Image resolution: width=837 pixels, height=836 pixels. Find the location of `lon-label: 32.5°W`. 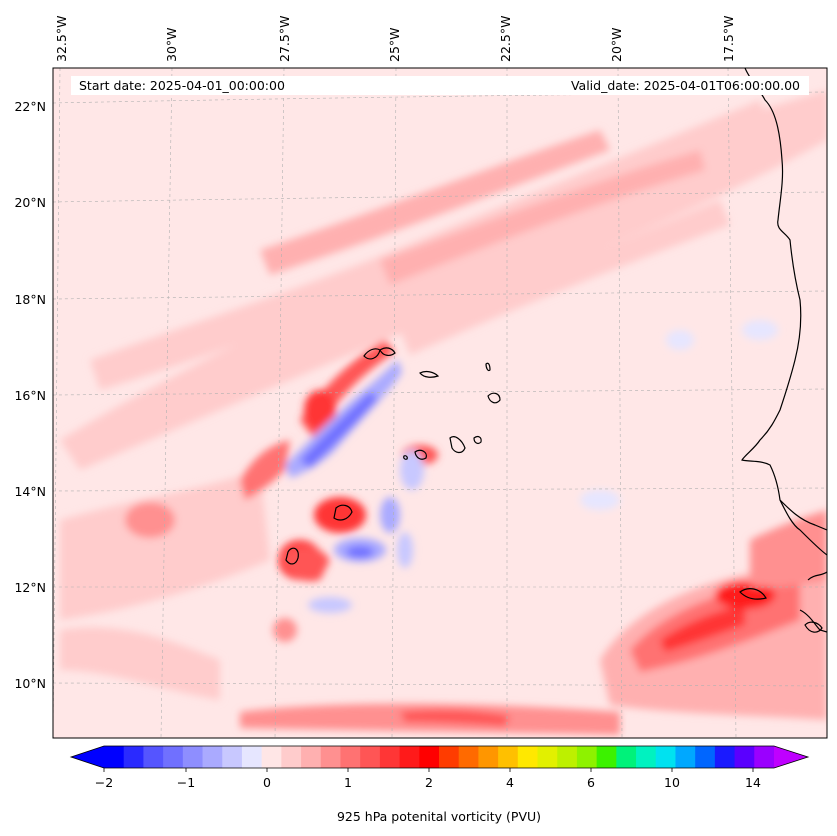

lon-label: 32.5°W is located at coordinates (61, 39).